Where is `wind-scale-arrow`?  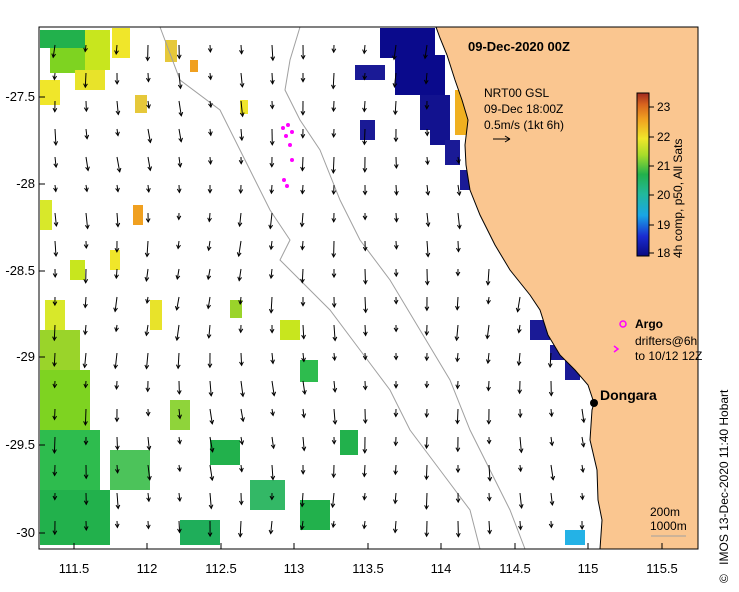 wind-scale-arrow is located at coordinates (502, 139).